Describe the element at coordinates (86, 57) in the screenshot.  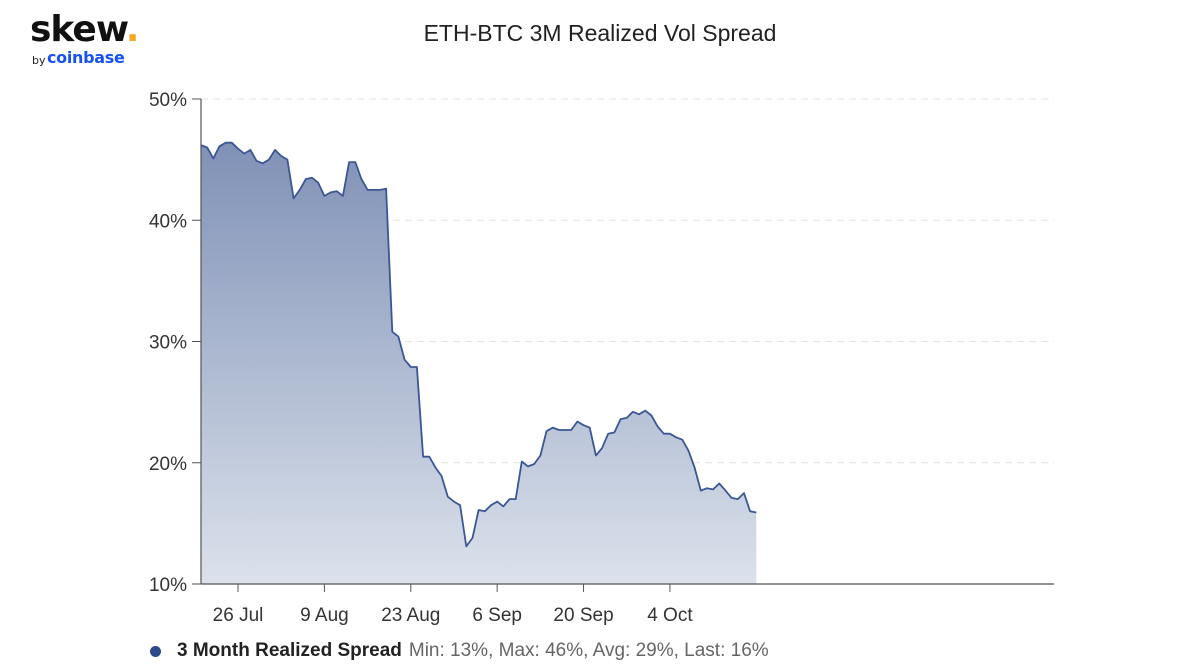
I see `logo-coinbase-text: coinbase` at that location.